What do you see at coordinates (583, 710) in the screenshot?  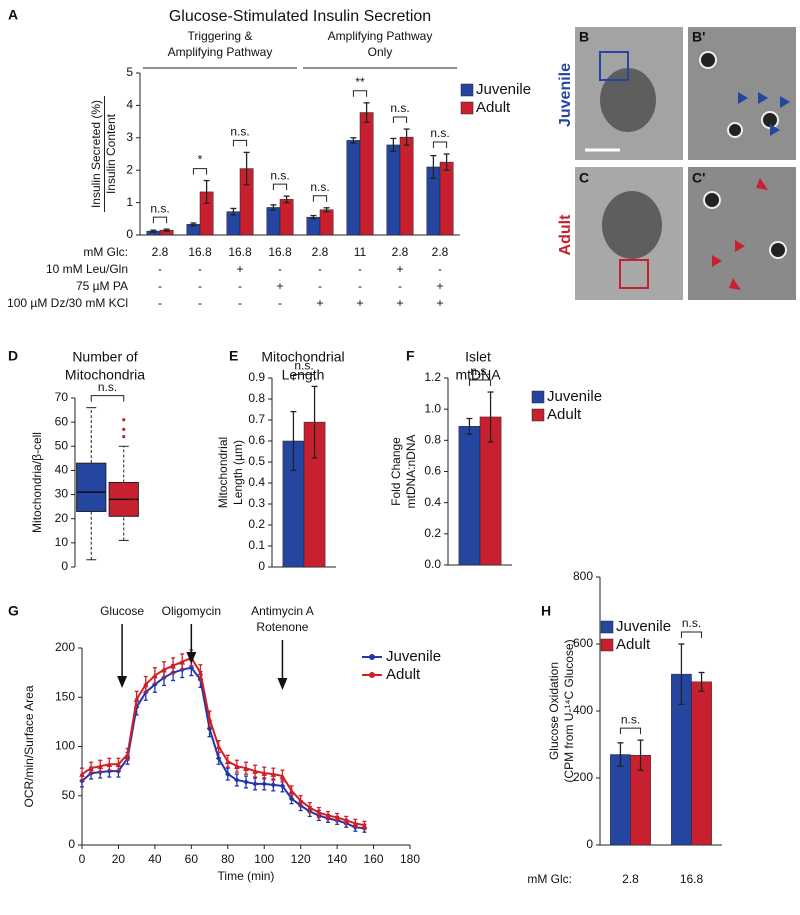 I see `y-tick-label: 400` at bounding box center [583, 710].